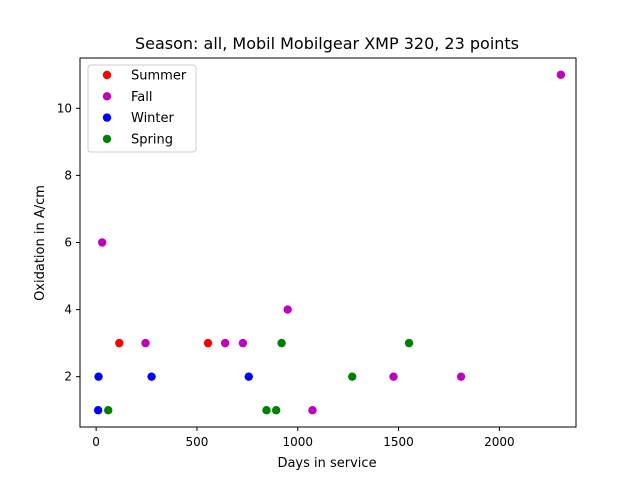 This screenshot has height=484, width=640. I want to click on series-winter, so click(173, 393).